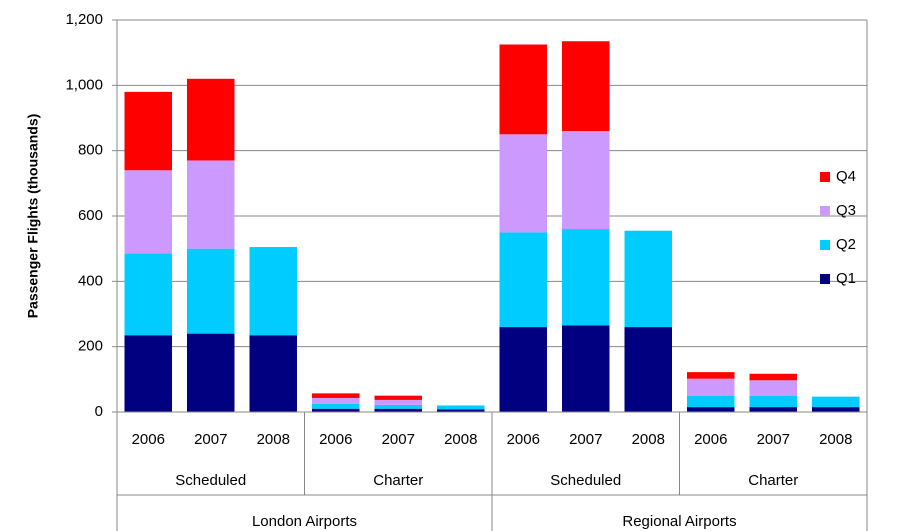  I want to click on y-tick-label: 1,200, so click(84, 19).